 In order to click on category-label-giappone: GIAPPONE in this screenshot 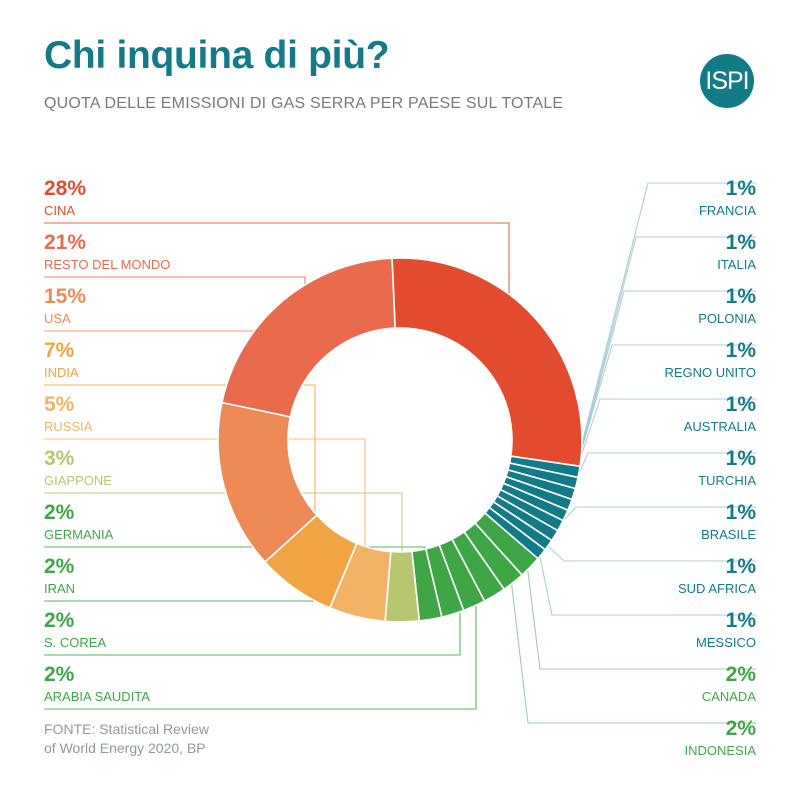, I will do `click(78, 480)`.